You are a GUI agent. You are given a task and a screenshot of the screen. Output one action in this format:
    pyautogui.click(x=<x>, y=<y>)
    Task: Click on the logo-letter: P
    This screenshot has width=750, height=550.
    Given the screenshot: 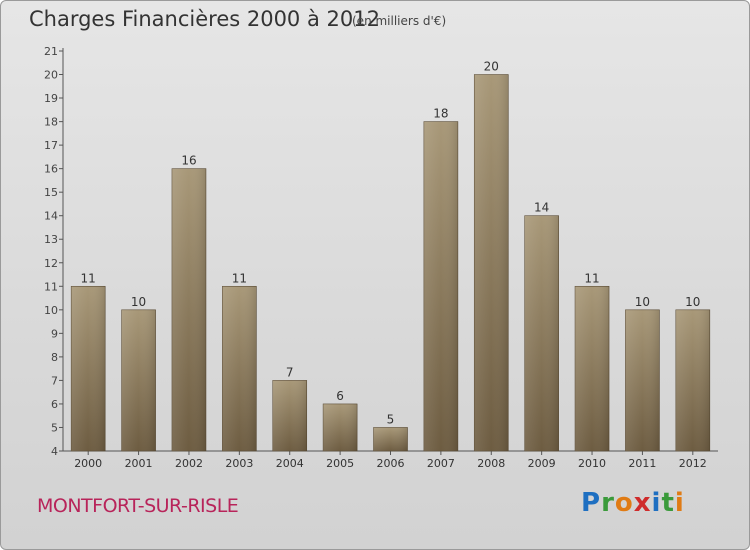 What is the action you would take?
    pyautogui.click(x=591, y=503)
    